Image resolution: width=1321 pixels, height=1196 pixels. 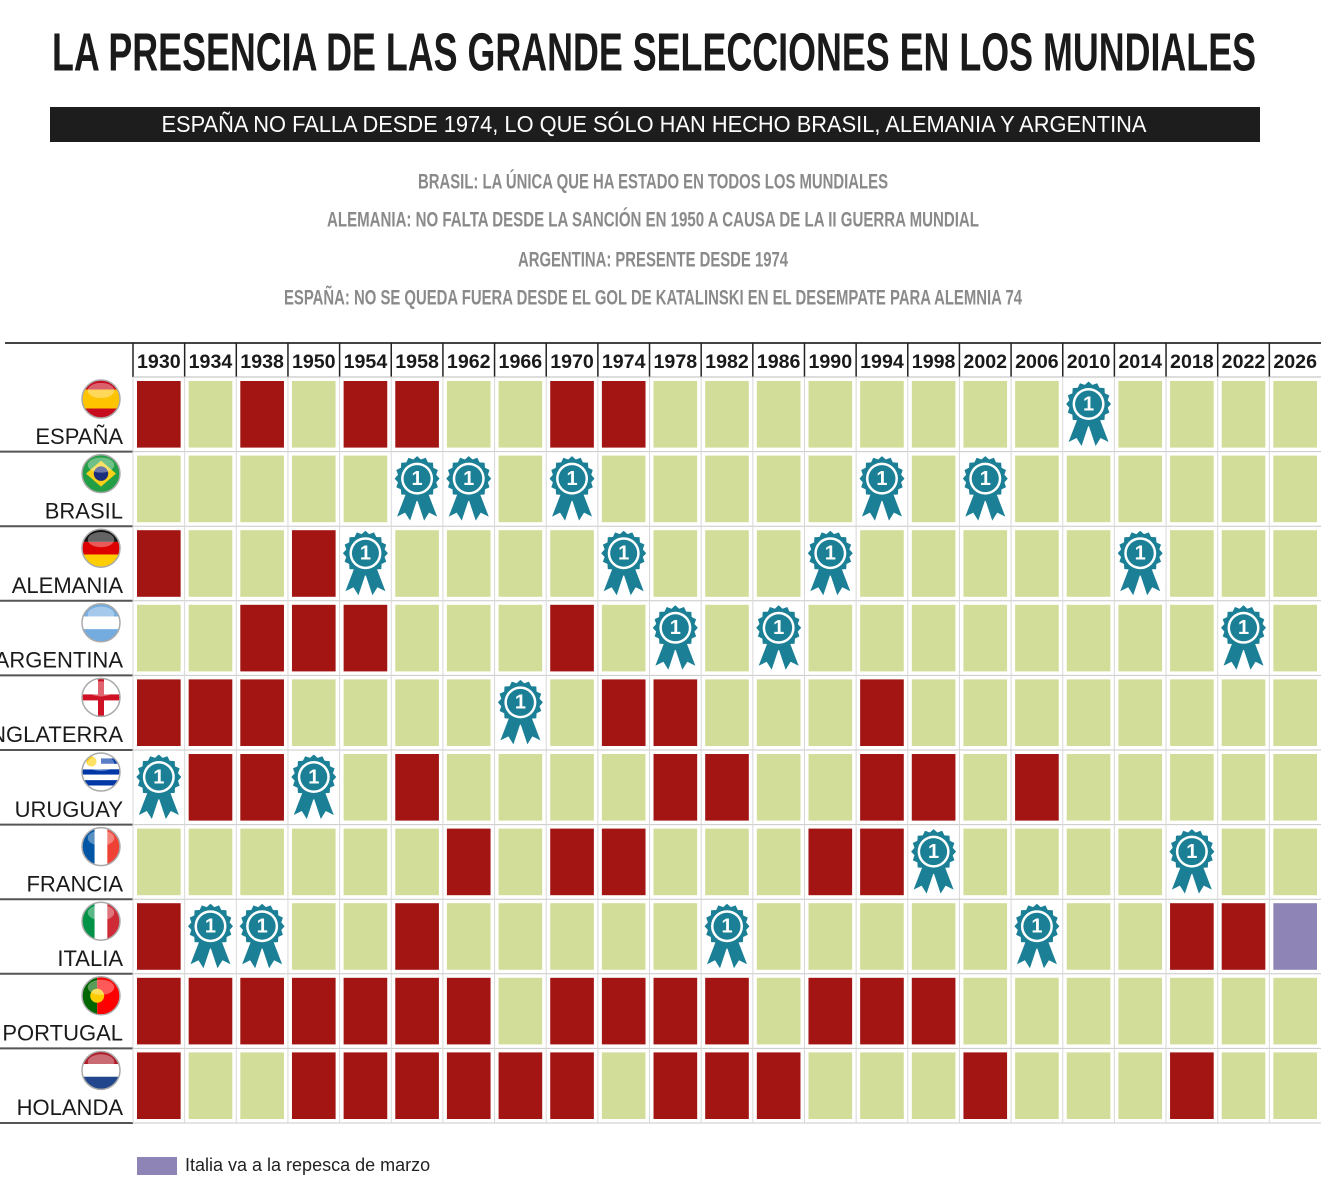 What do you see at coordinates (655, 124) in the screenshot?
I see `subtitle-banner` at bounding box center [655, 124].